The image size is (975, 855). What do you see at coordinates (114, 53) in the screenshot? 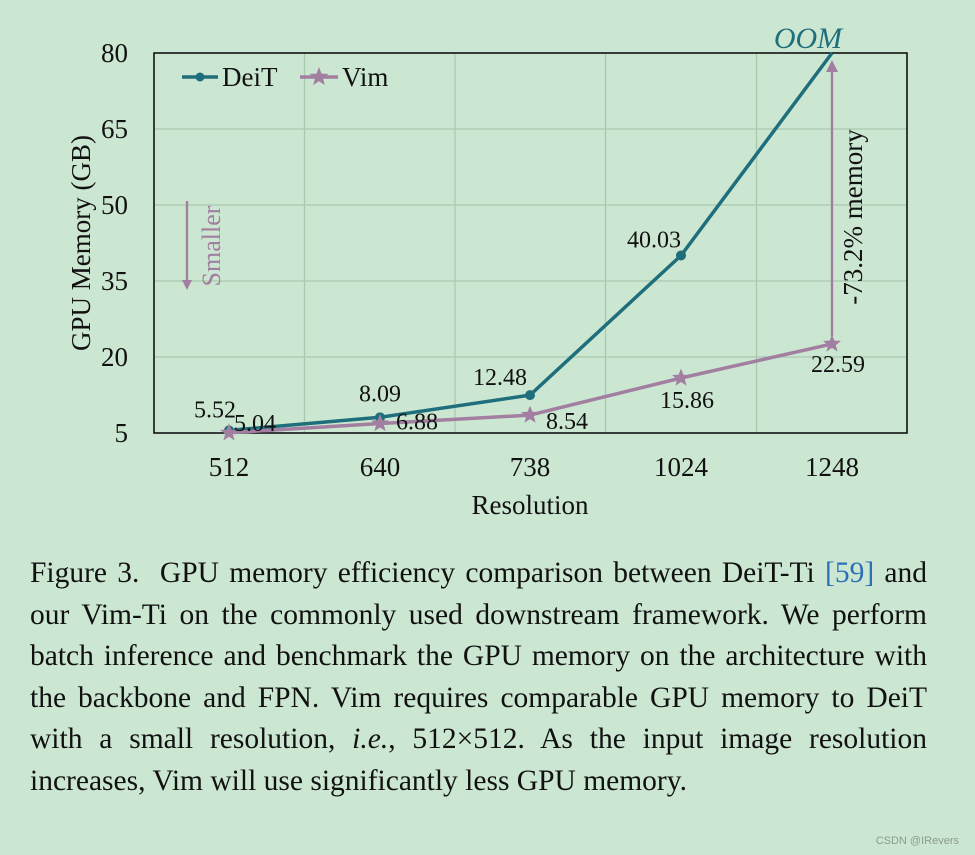
I see `y-tick-label: 80` at bounding box center [114, 53].